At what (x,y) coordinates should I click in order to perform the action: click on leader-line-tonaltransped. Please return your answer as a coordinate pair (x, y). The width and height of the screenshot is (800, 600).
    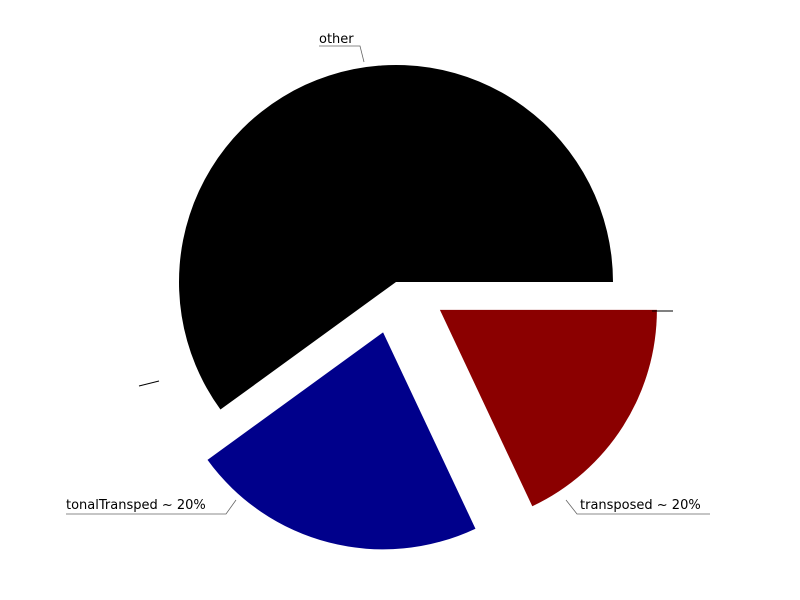
    Looking at the image, I should click on (151, 507).